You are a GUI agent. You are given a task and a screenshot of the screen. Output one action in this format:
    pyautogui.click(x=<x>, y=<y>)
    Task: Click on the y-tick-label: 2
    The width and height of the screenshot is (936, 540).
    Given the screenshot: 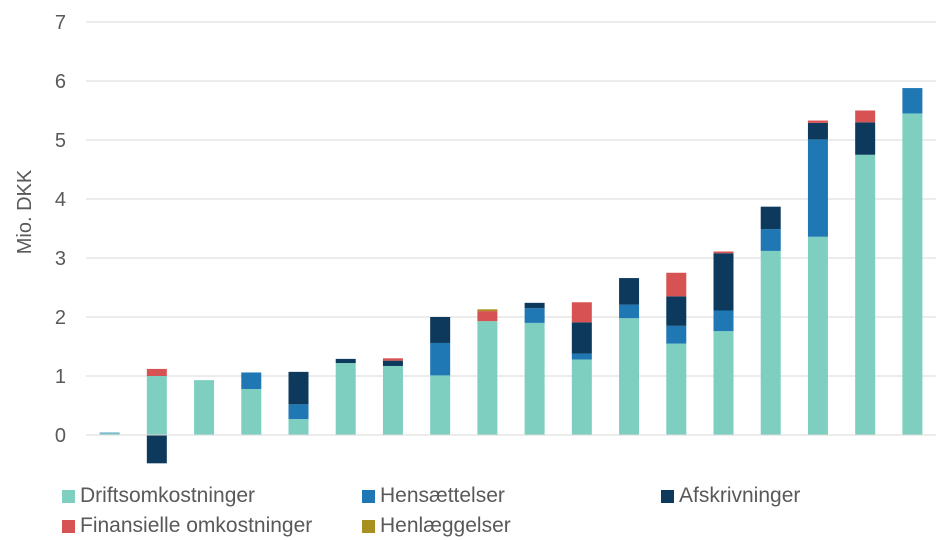 What is the action you would take?
    pyautogui.click(x=60, y=318)
    